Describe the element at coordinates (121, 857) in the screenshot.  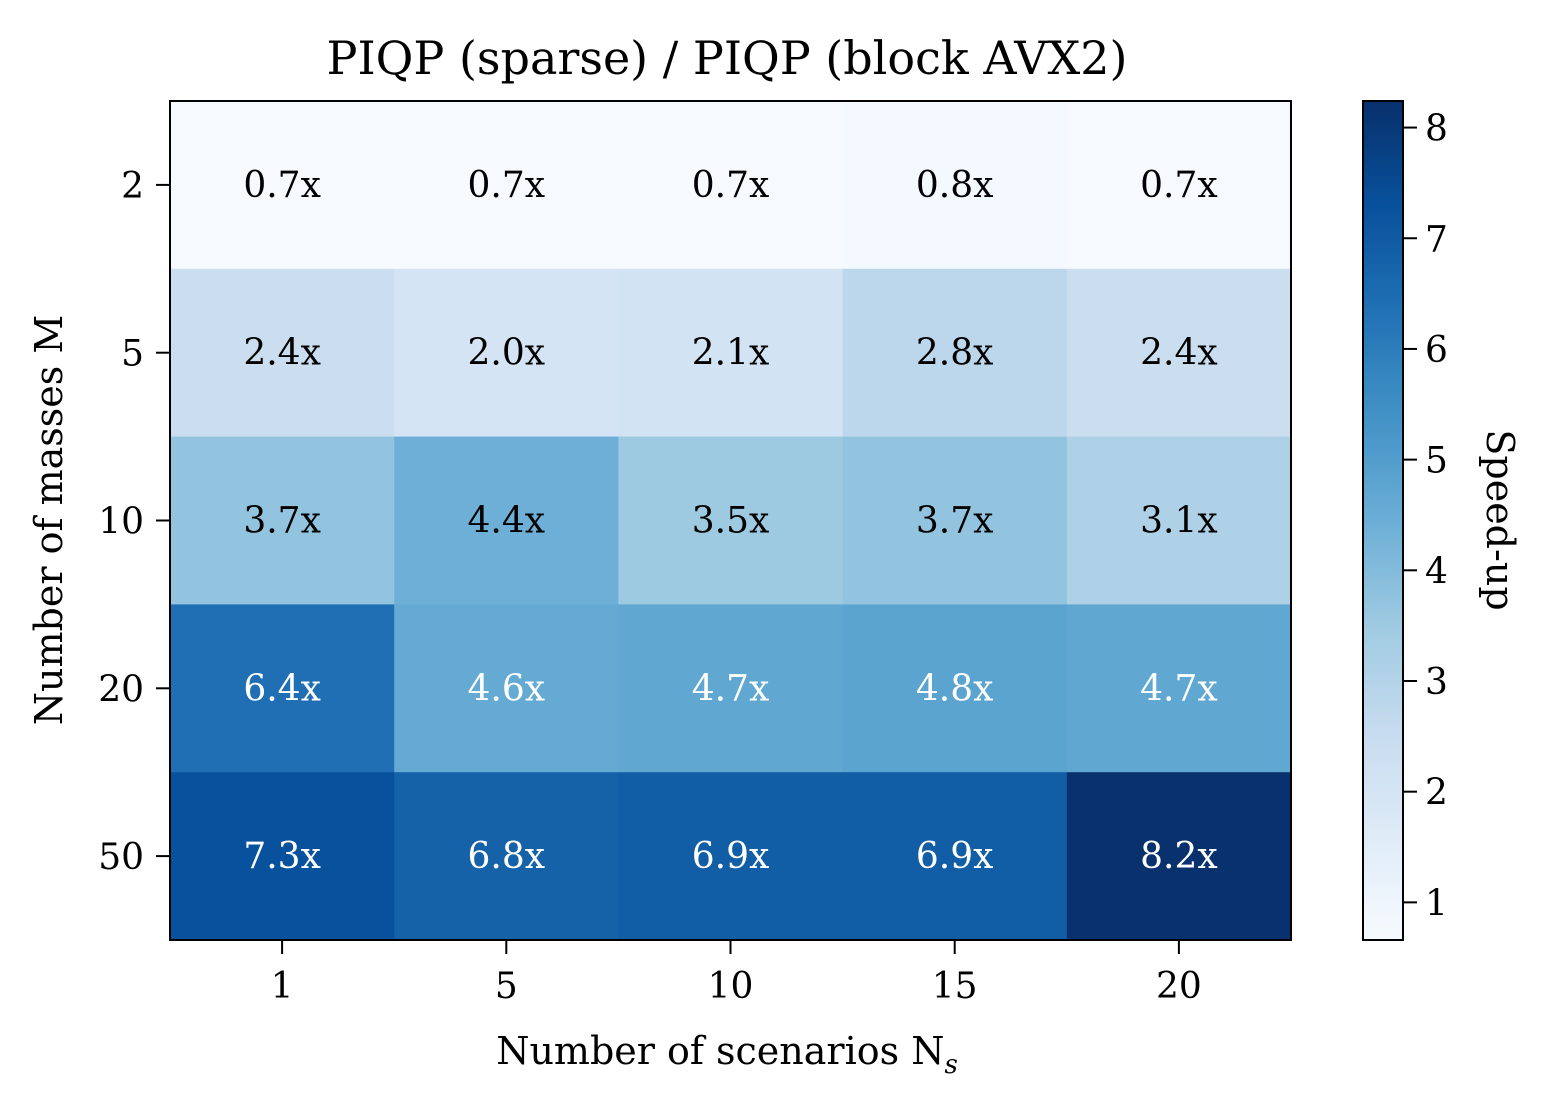
I see `y-tick-label: 50` at that location.